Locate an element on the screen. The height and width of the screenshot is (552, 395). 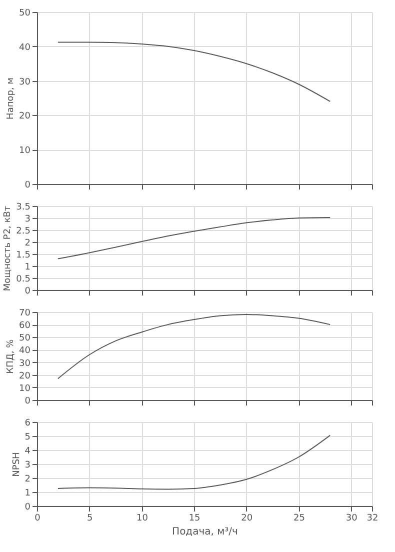
x-tick-label: 30 is located at coordinates (352, 519).